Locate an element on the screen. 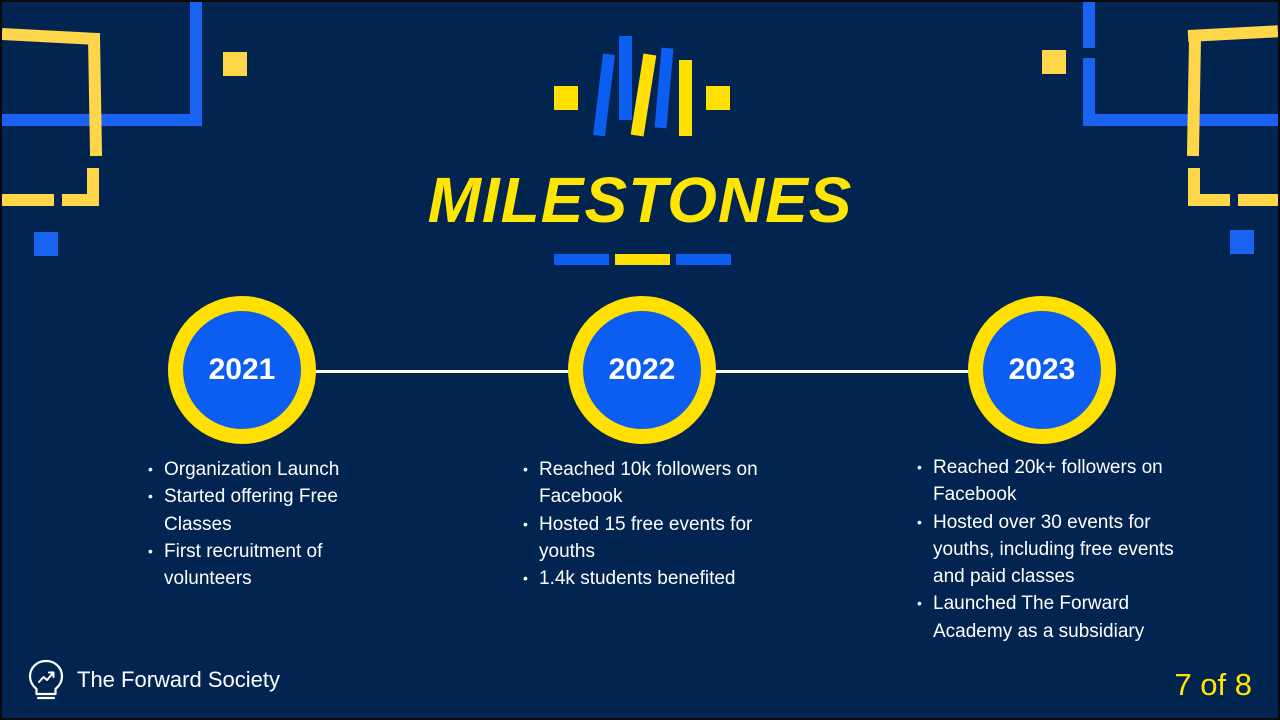  deco-frame-top-right-yellow-left-upper is located at coordinates (1194, 96).